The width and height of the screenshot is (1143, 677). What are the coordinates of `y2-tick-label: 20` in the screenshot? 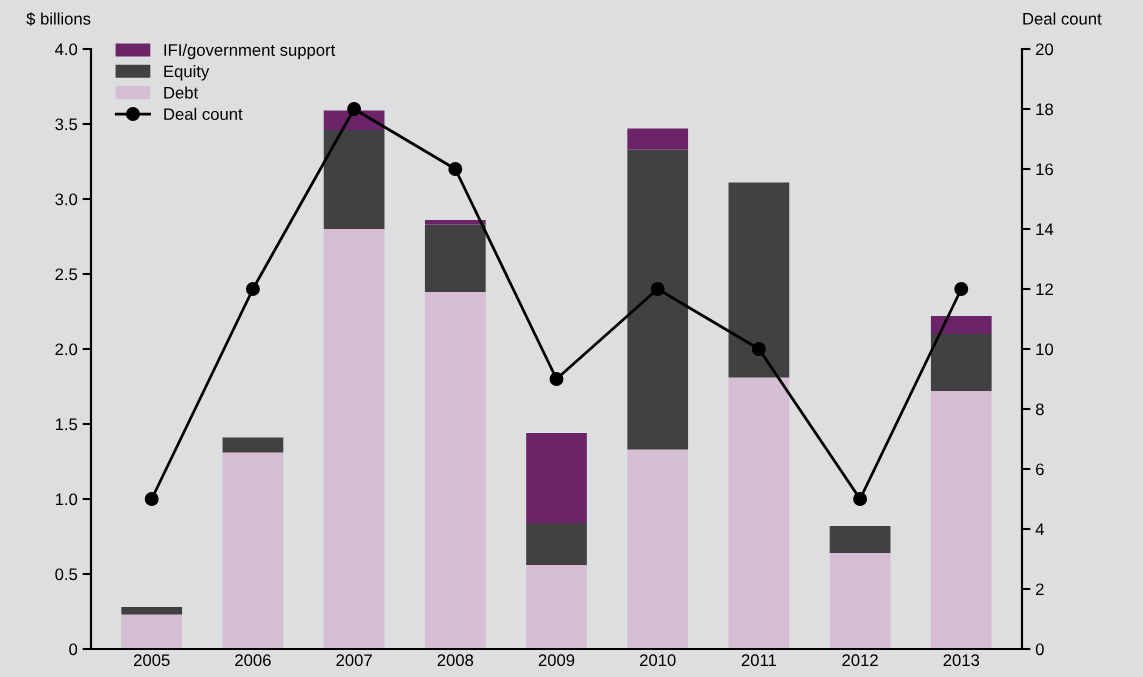 It's located at (1045, 49).